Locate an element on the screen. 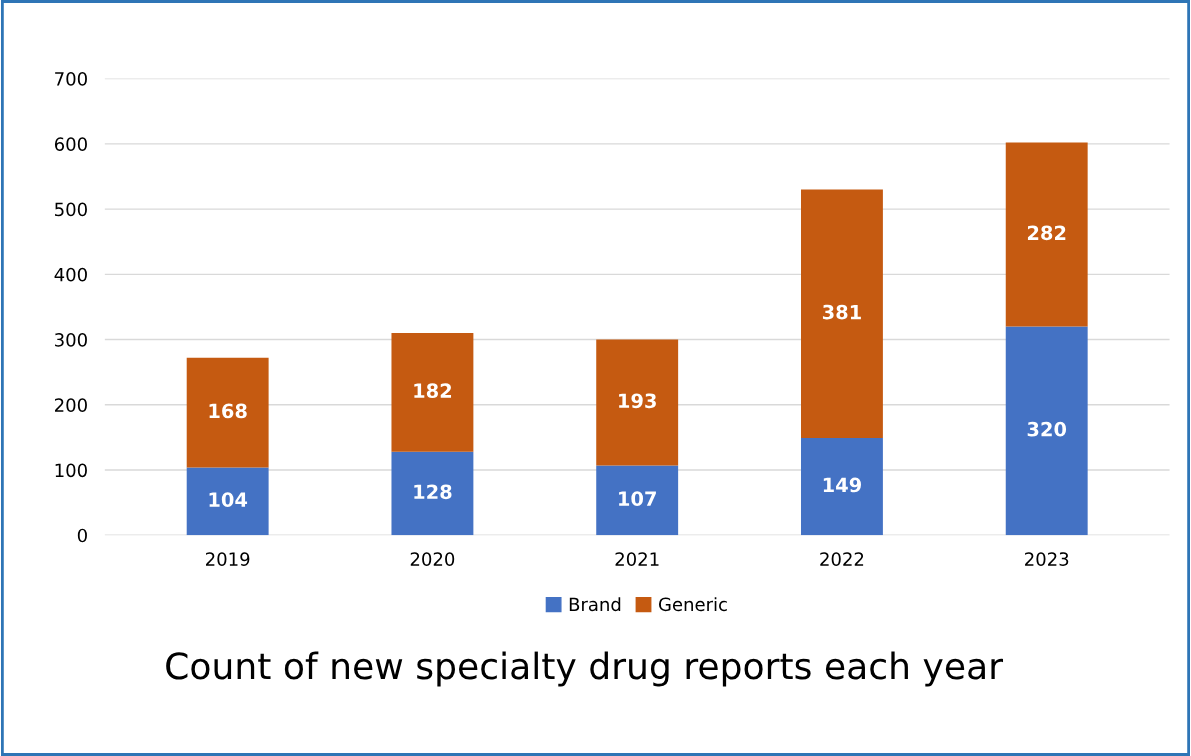  data-label: 149 is located at coordinates (842, 485).